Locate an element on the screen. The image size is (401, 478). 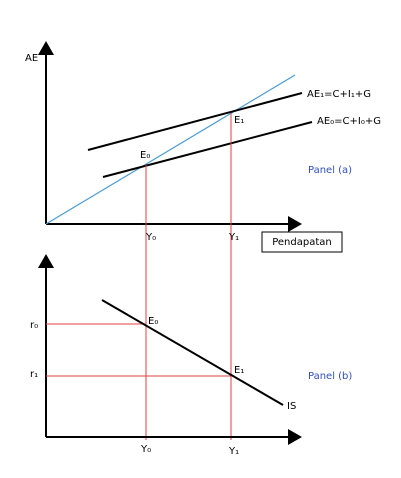
panel-label: Panel (b) is located at coordinates (330, 376).